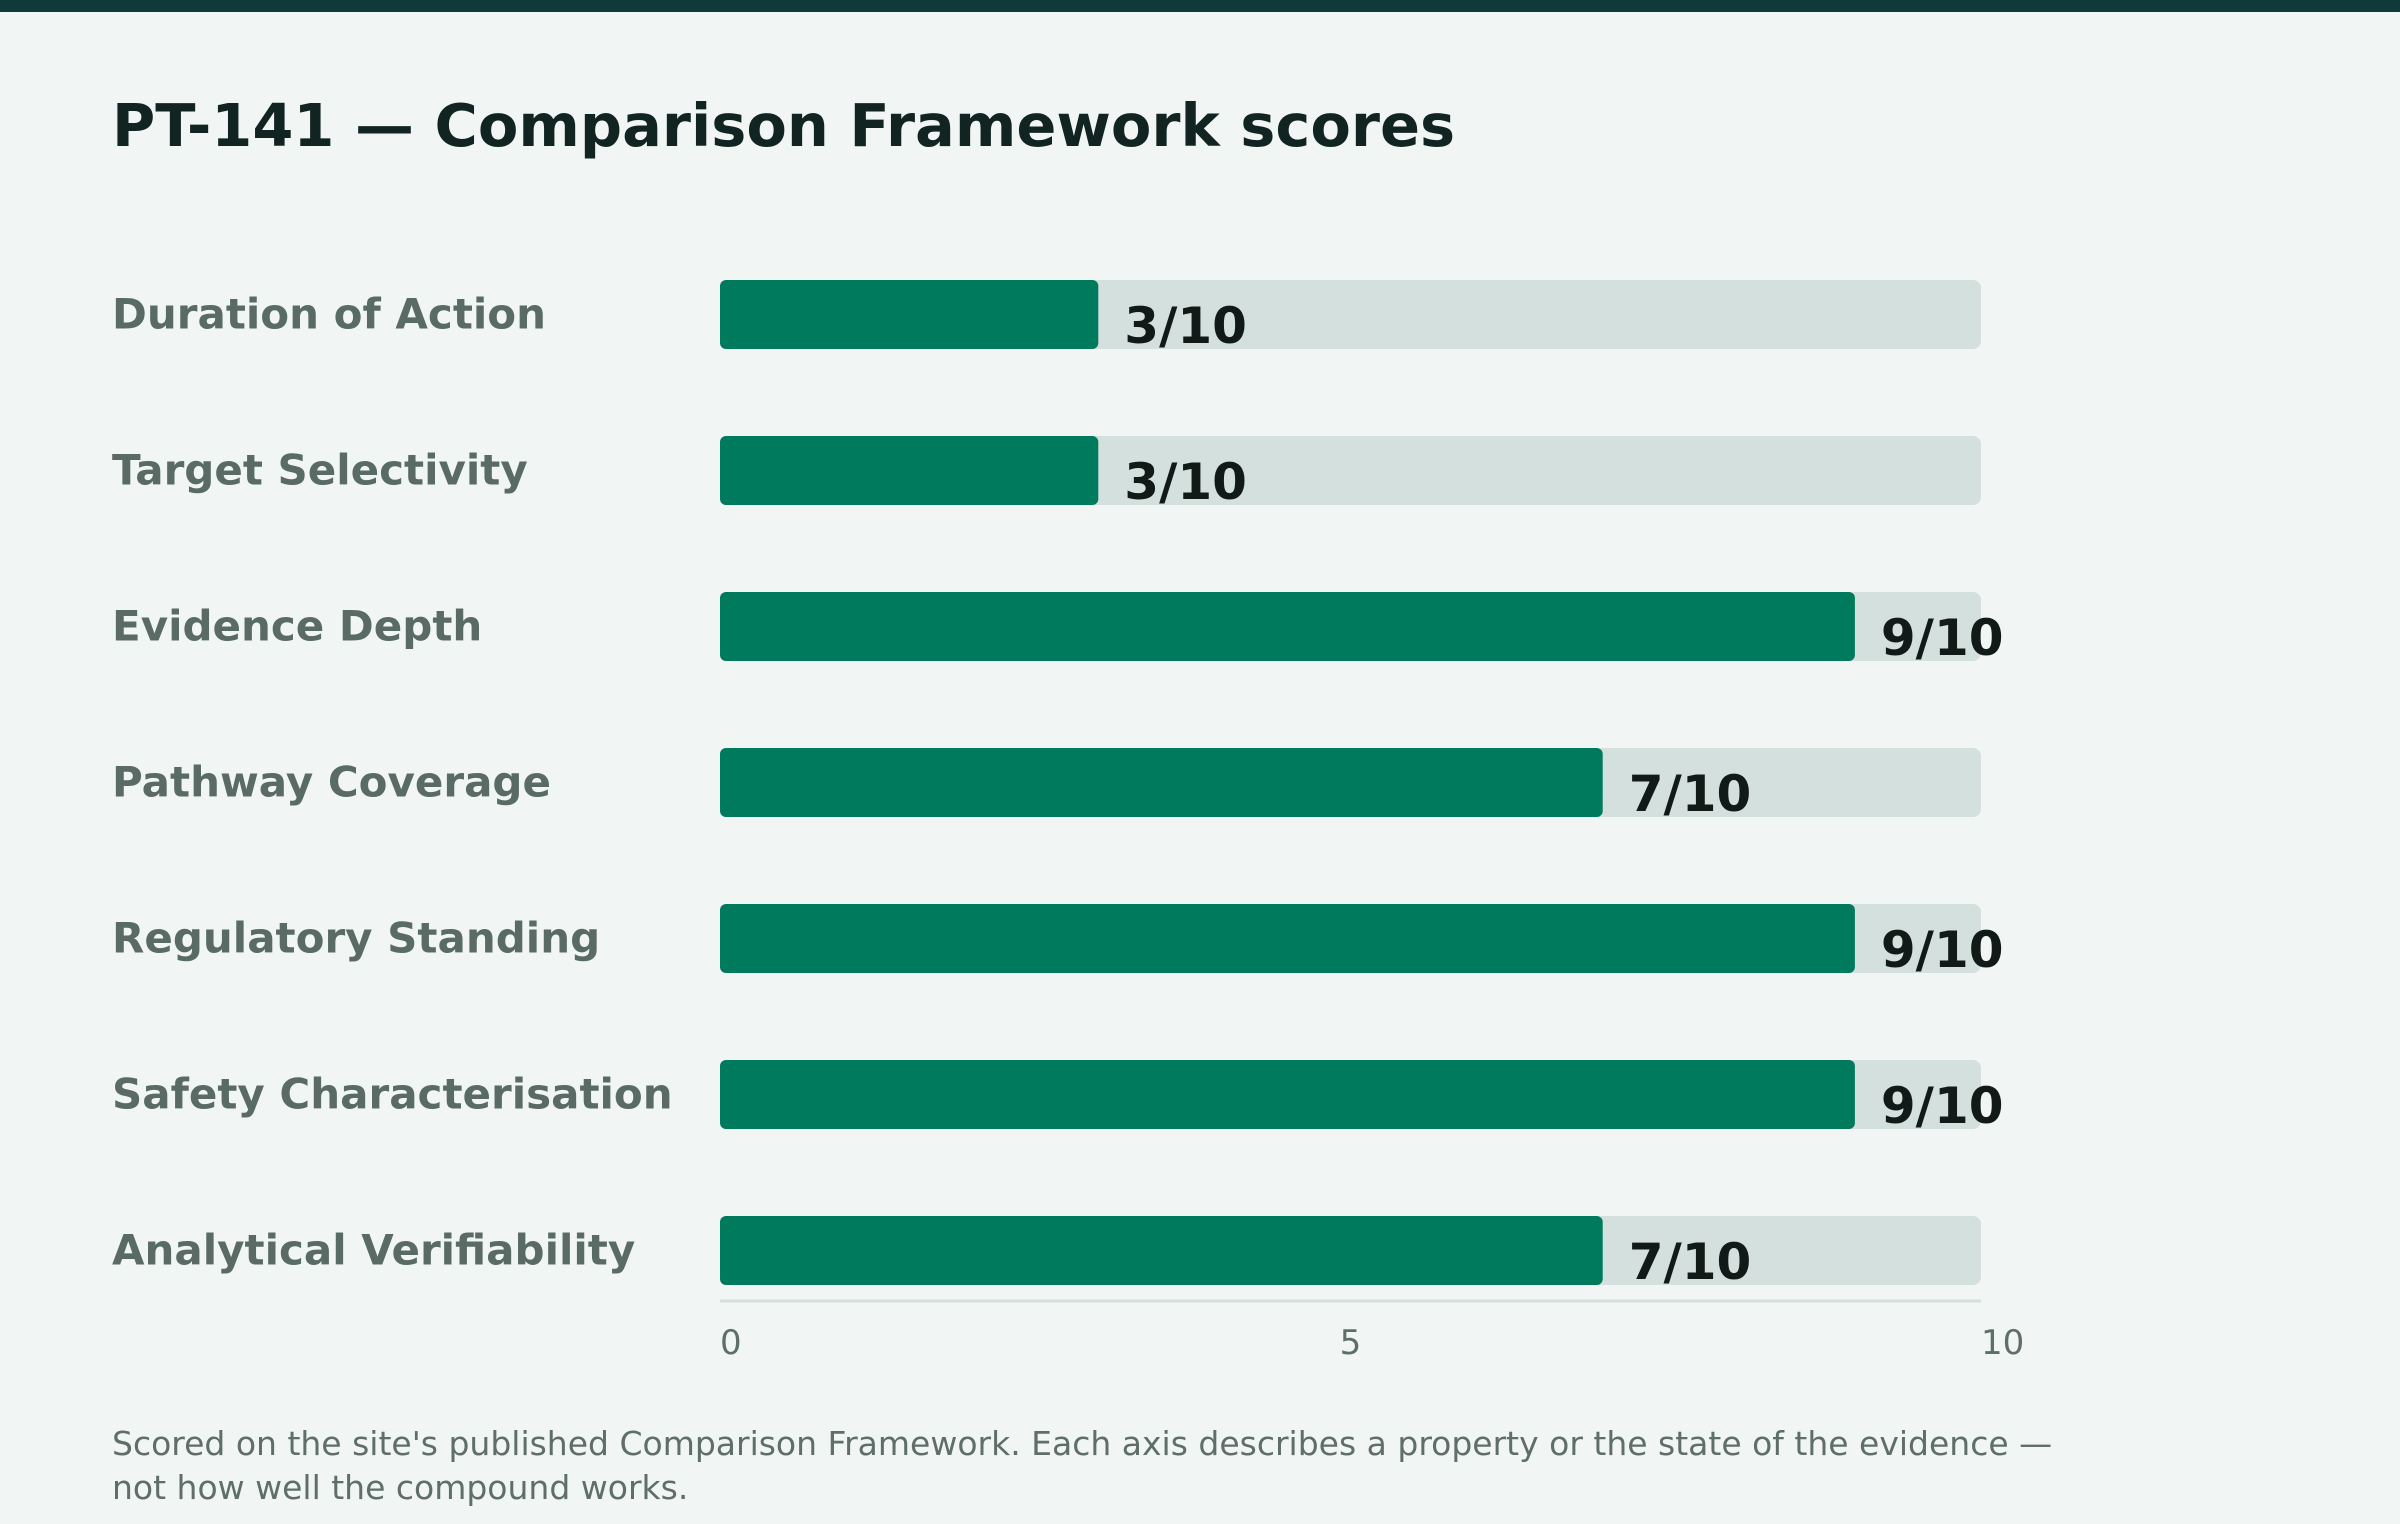 The image size is (2400, 1524). I want to click on category-label: Evidence Depth, so click(297, 626).